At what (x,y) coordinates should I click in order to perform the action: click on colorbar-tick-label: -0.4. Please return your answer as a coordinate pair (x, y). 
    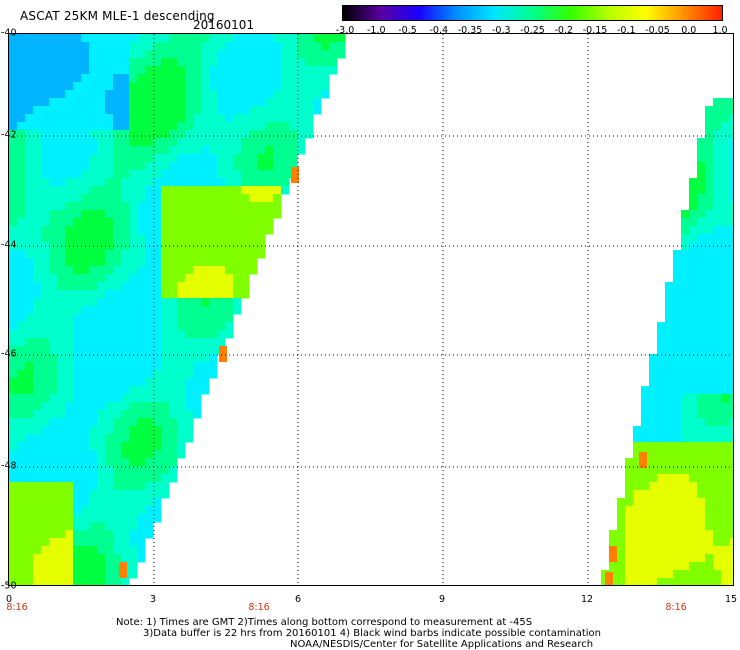
    Looking at the image, I should click on (439, 30).